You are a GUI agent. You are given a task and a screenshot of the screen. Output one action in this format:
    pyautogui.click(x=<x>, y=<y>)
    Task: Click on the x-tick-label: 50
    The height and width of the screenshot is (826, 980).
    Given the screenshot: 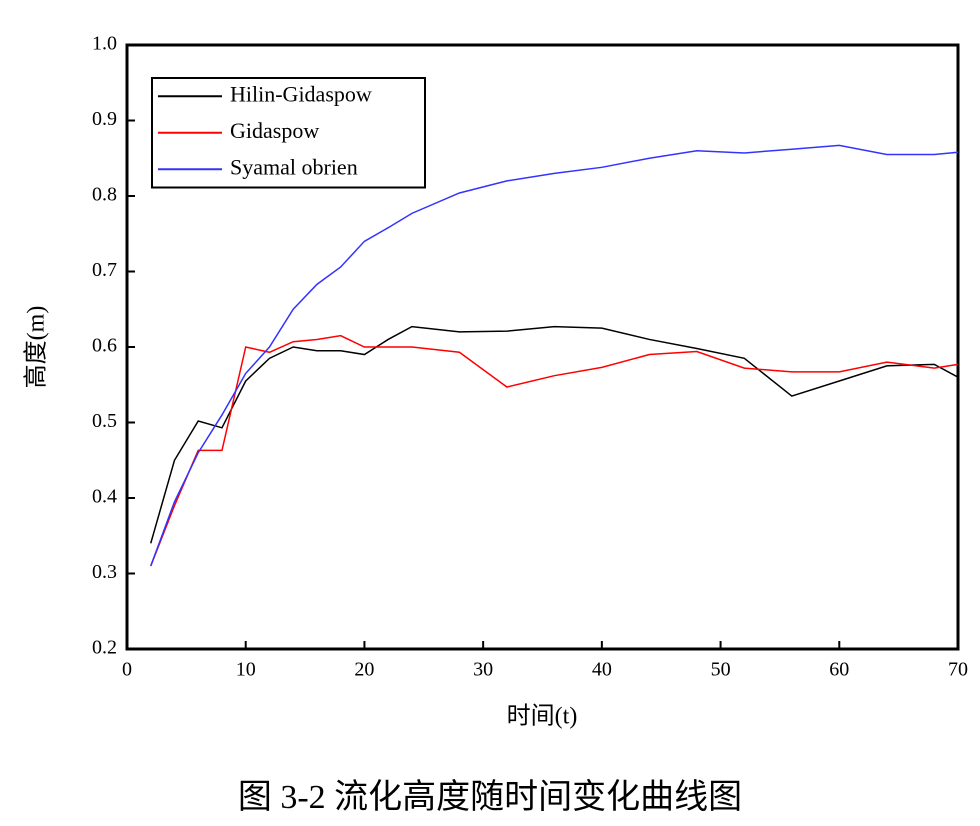 What is the action you would take?
    pyautogui.click(x=721, y=670)
    